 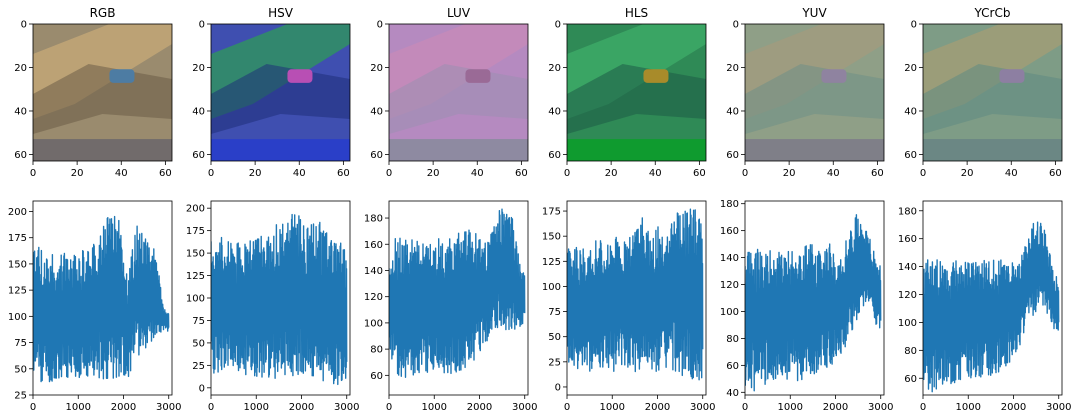 I want to click on panel-title: LUV, so click(x=459, y=13).